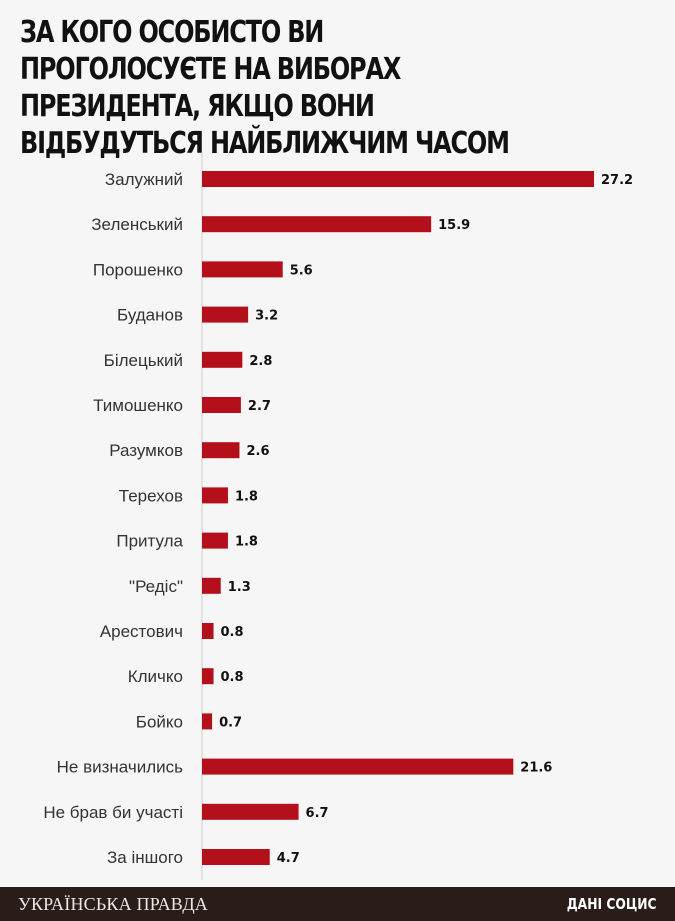  What do you see at coordinates (230, 722) in the screenshot?
I see `value-label: 0.7` at bounding box center [230, 722].